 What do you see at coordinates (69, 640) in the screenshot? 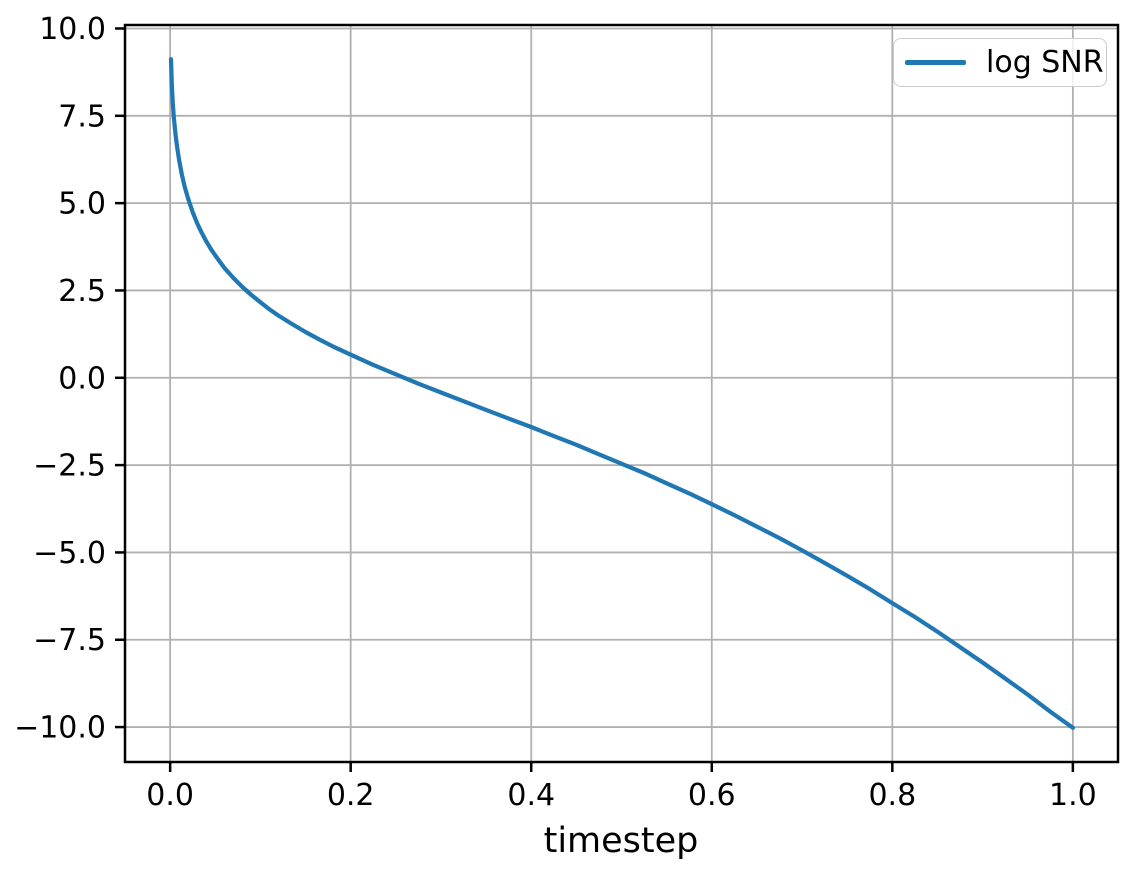
I see `y-tick-label-−7.5: −7.5` at bounding box center [69, 640].